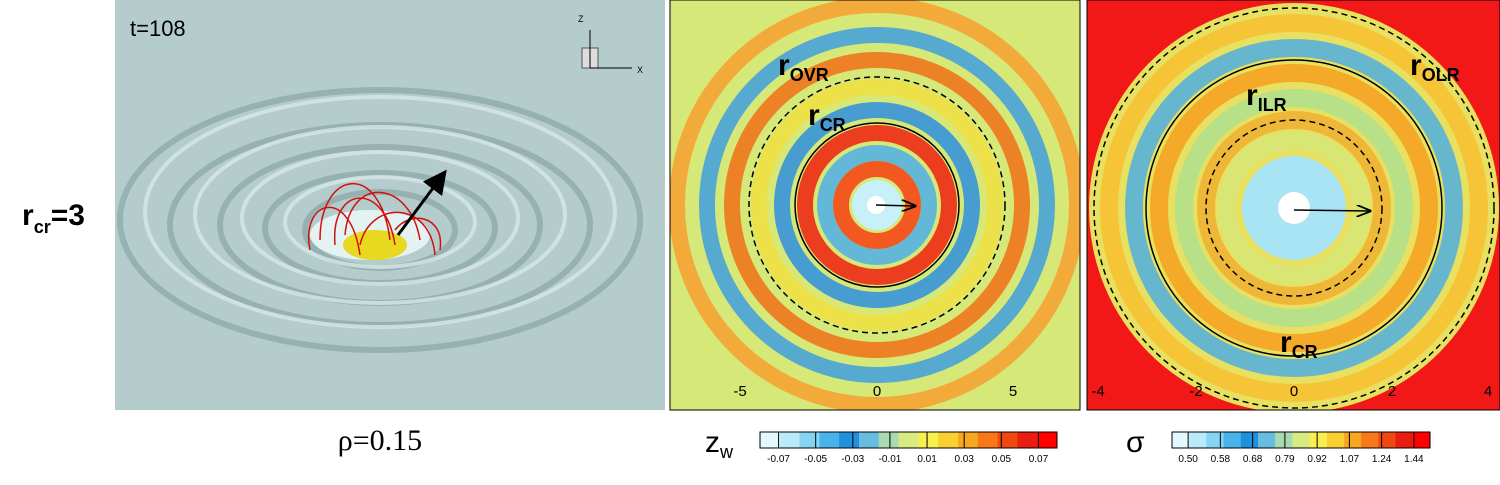 This screenshot has height=485, width=1500. What do you see at coordinates (739, 391) in the screenshot?
I see `x-tick-label: -5` at bounding box center [739, 391].